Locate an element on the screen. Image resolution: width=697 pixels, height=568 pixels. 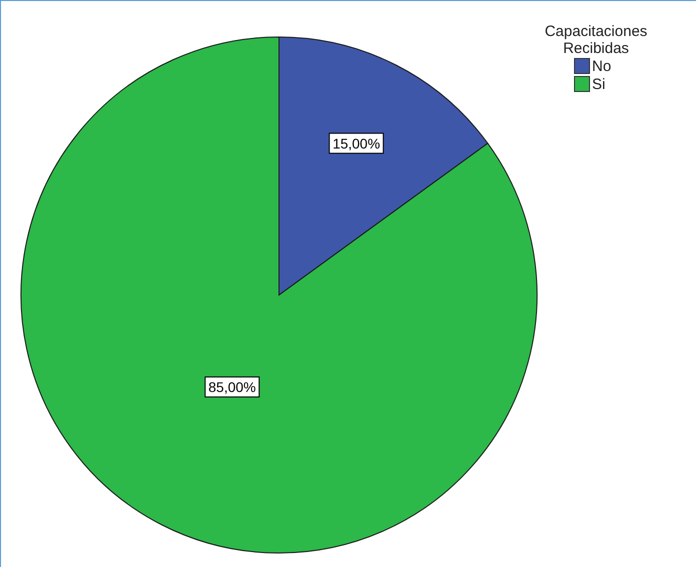
data-label: 85,00% is located at coordinates (232, 386).